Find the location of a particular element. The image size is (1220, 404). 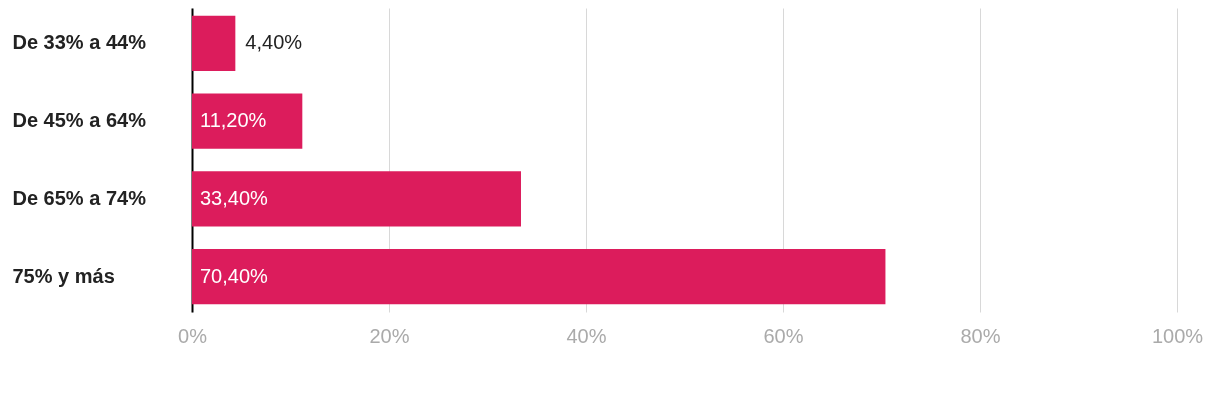

x-tick-label: 0% is located at coordinates (193, 335).